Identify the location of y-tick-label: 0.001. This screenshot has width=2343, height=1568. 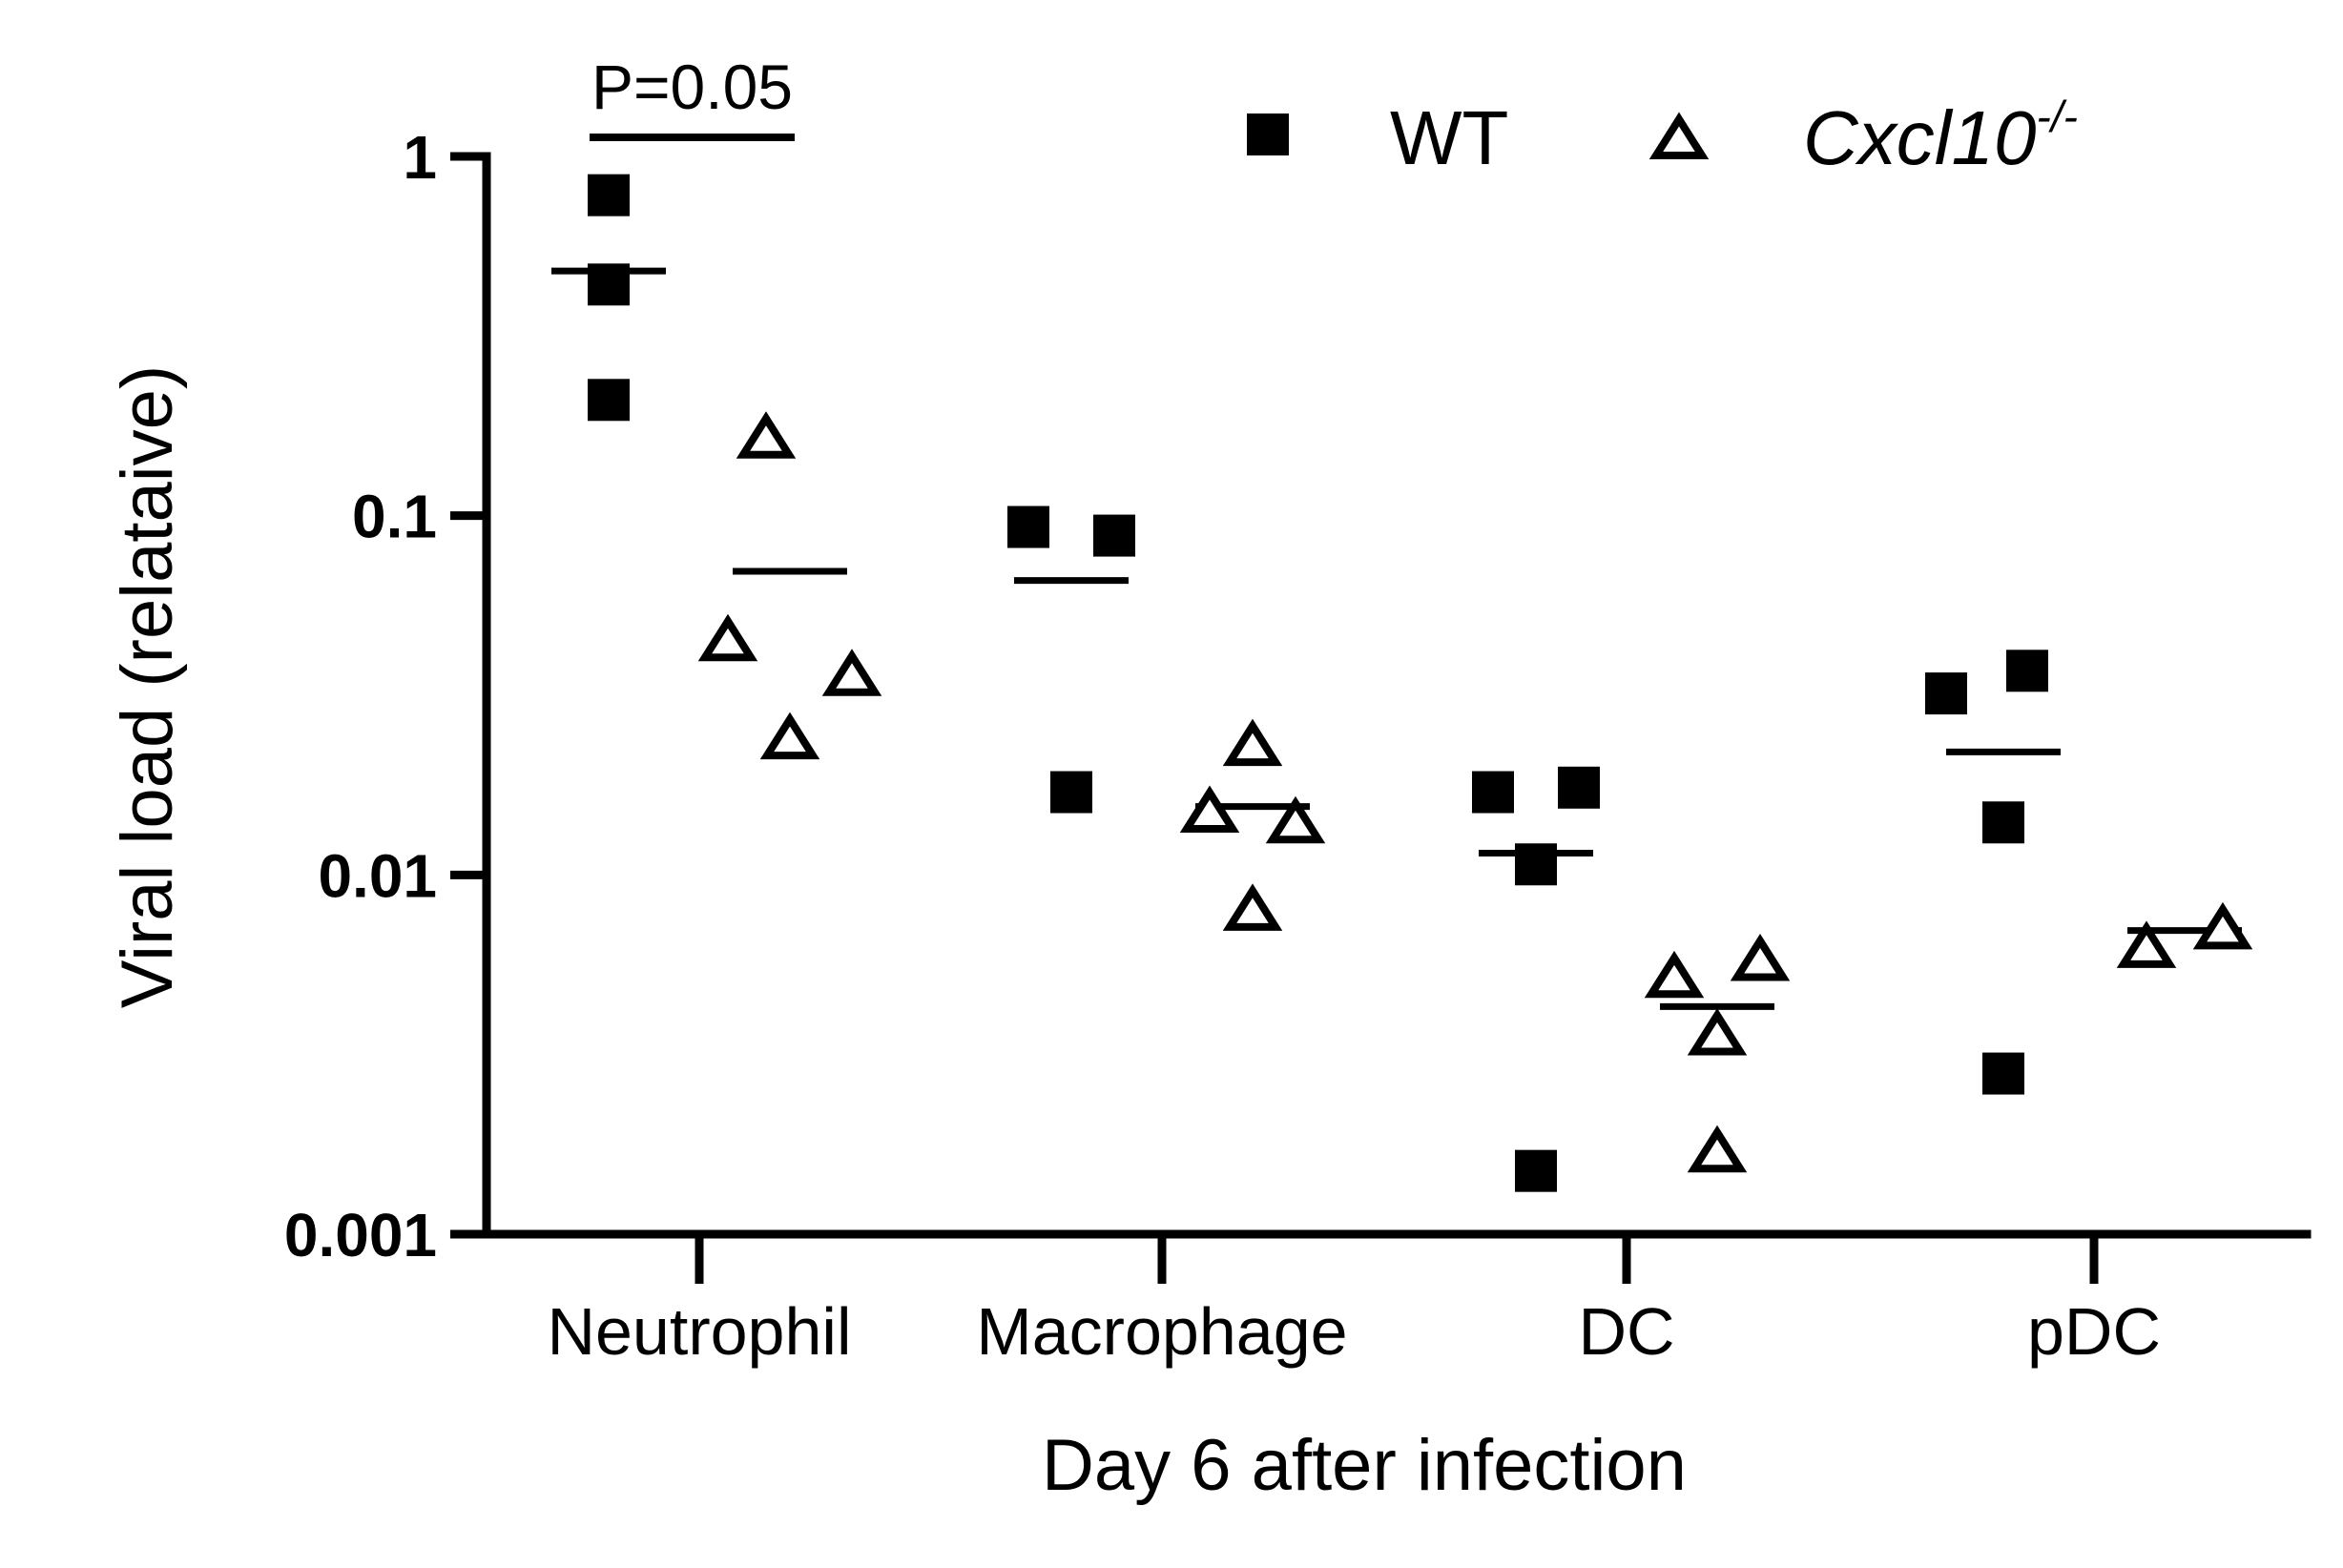
(360, 1235).